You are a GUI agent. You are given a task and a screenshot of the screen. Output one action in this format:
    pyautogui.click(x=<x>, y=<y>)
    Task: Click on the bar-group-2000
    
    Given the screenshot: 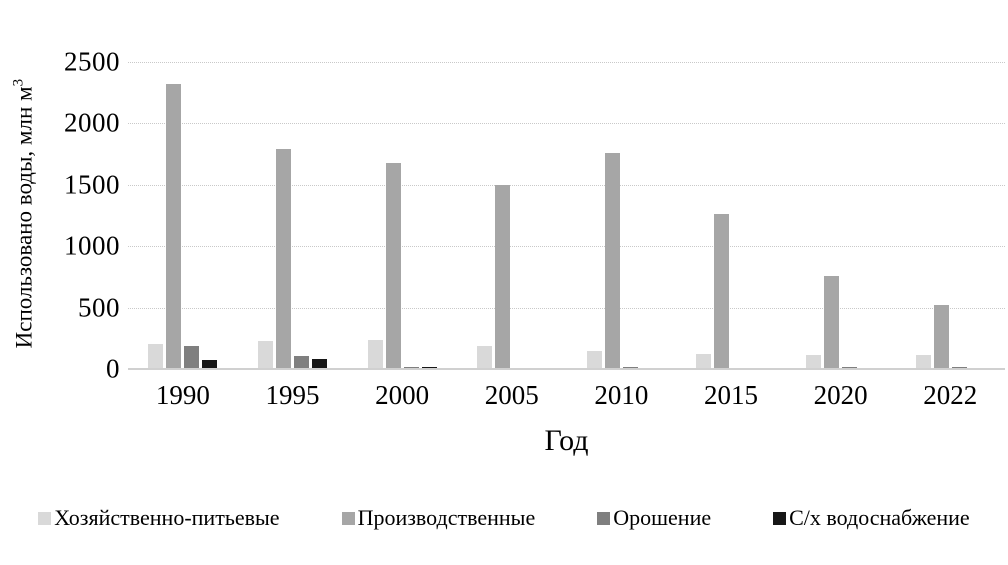 What is the action you would take?
    pyautogui.click(x=402, y=266)
    